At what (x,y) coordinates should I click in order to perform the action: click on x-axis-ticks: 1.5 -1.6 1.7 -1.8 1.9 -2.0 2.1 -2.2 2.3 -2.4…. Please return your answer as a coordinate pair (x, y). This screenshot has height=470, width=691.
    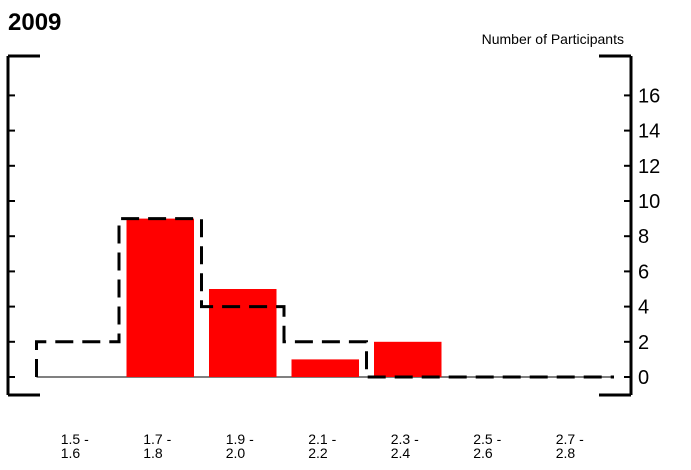
    Looking at the image, I should click on (322, 446).